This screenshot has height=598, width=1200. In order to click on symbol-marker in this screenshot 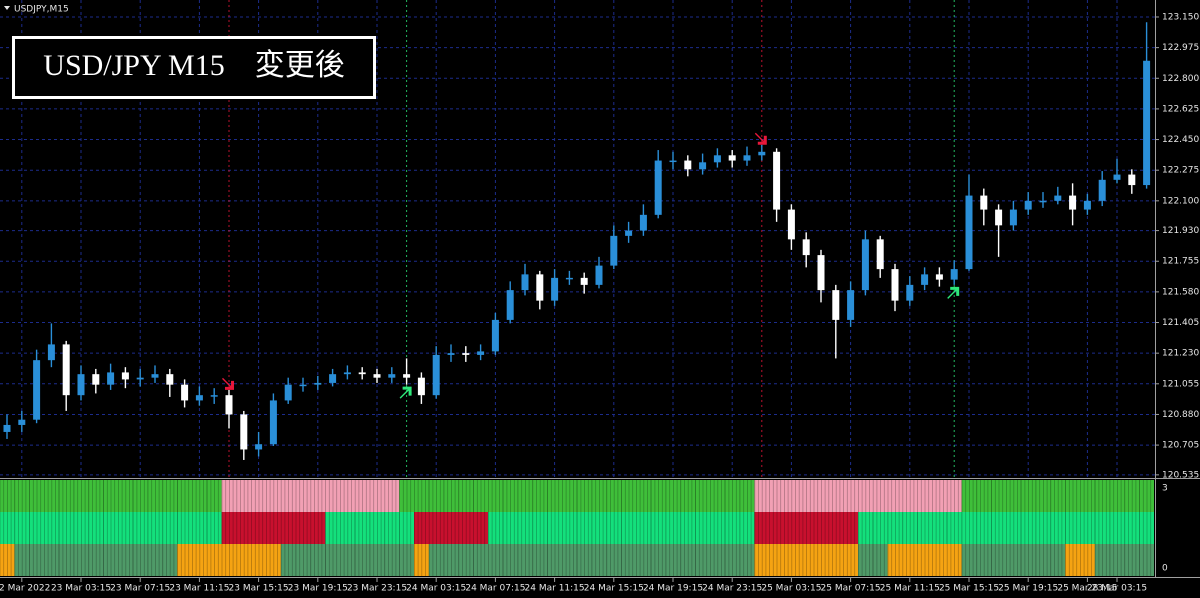, I will do `click(7, 8)`.